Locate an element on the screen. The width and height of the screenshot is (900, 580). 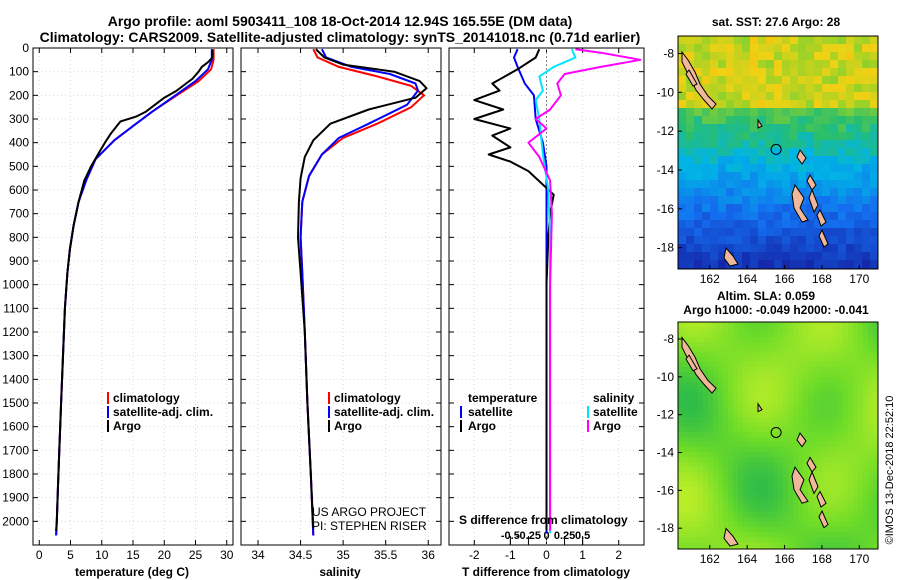
map-y-tick-label: -16 is located at coordinates (666, 209).